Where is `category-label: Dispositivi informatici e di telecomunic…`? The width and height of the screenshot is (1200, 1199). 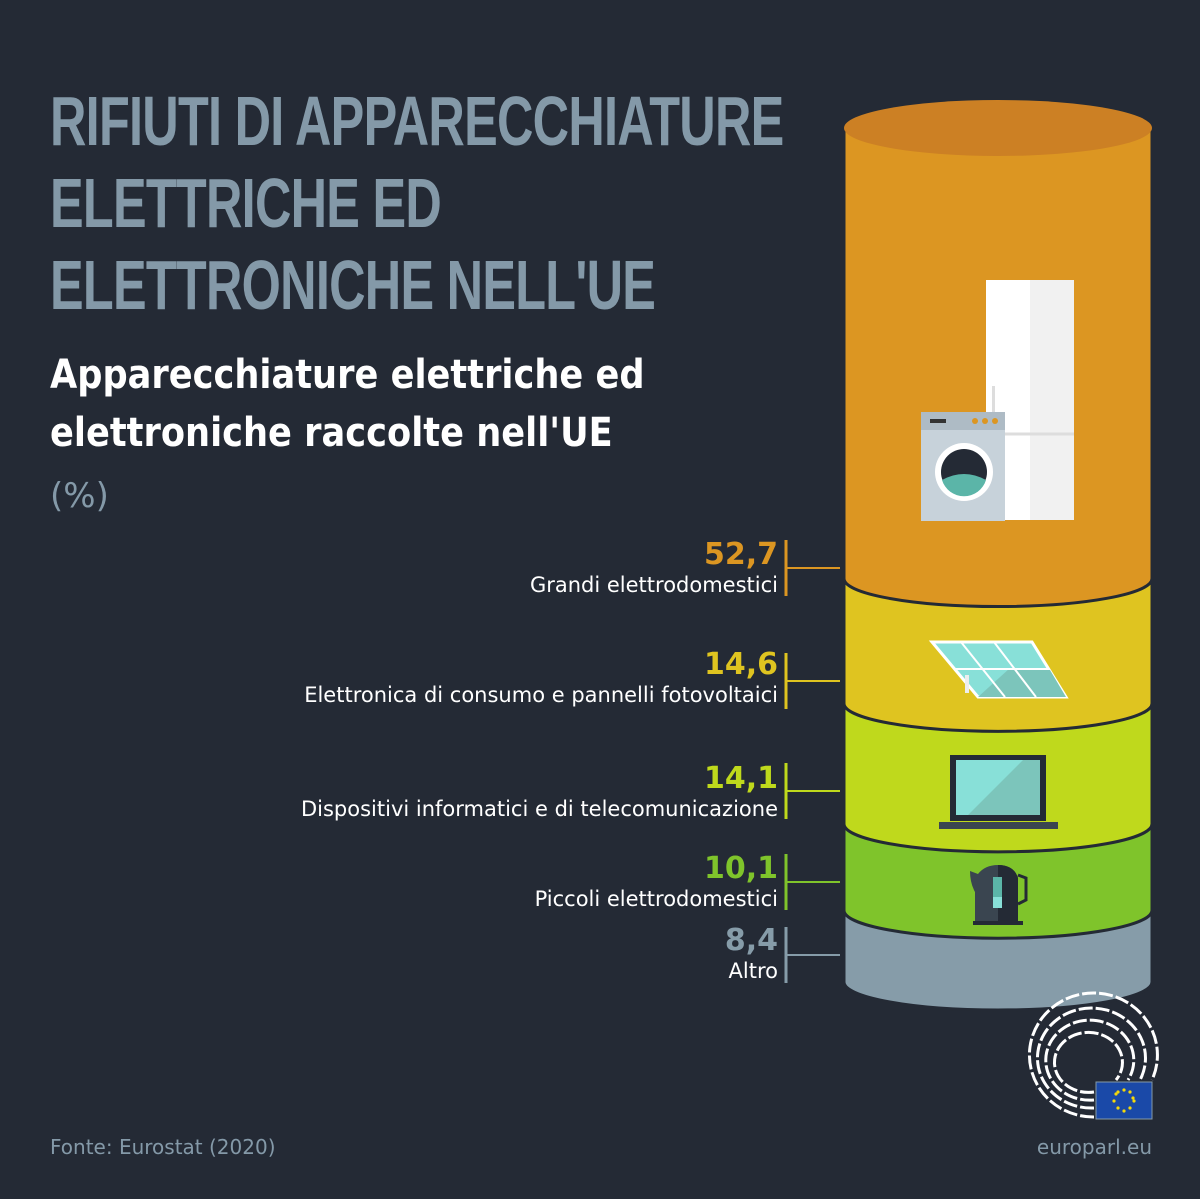 category-label: Dispositivi informatici e di telecomunic… is located at coordinates (539, 809).